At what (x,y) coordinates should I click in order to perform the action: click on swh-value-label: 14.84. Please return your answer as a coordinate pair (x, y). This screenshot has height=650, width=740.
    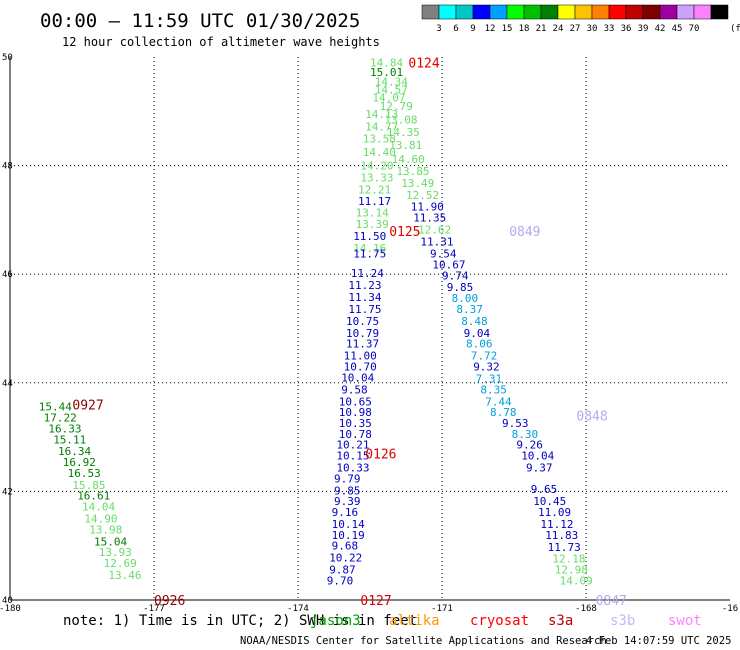
    Looking at the image, I should click on (386, 62).